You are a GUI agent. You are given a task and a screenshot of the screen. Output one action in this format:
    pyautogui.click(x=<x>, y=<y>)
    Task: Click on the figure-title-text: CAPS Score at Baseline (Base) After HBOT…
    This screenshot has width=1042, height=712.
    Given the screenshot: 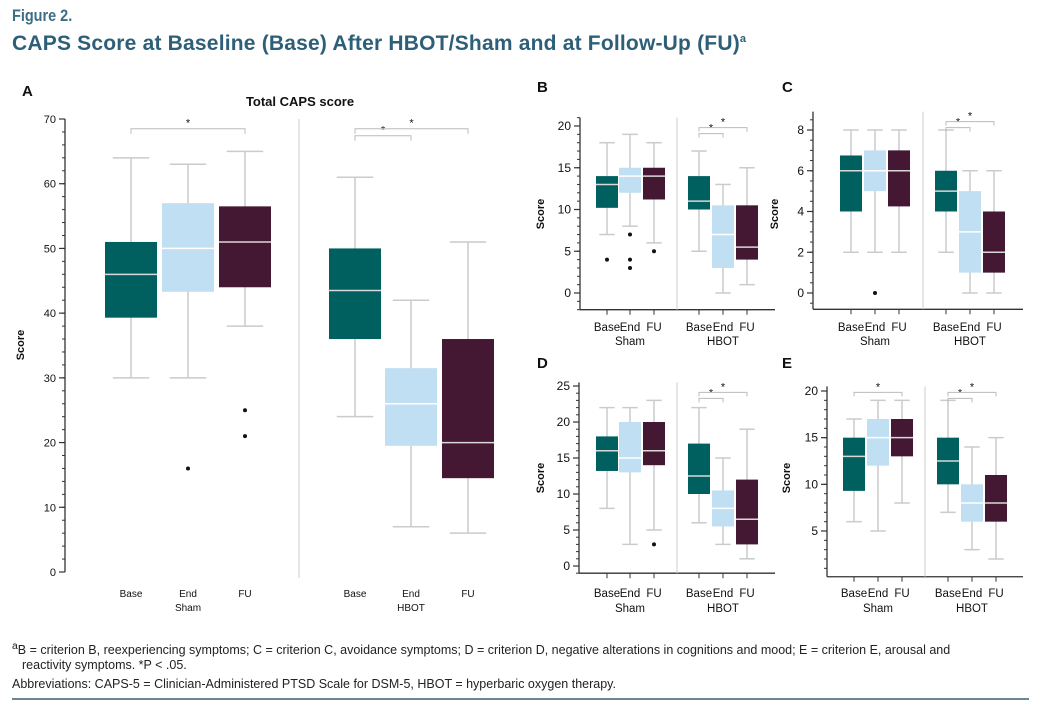 What is the action you would take?
    pyautogui.click(x=376, y=43)
    